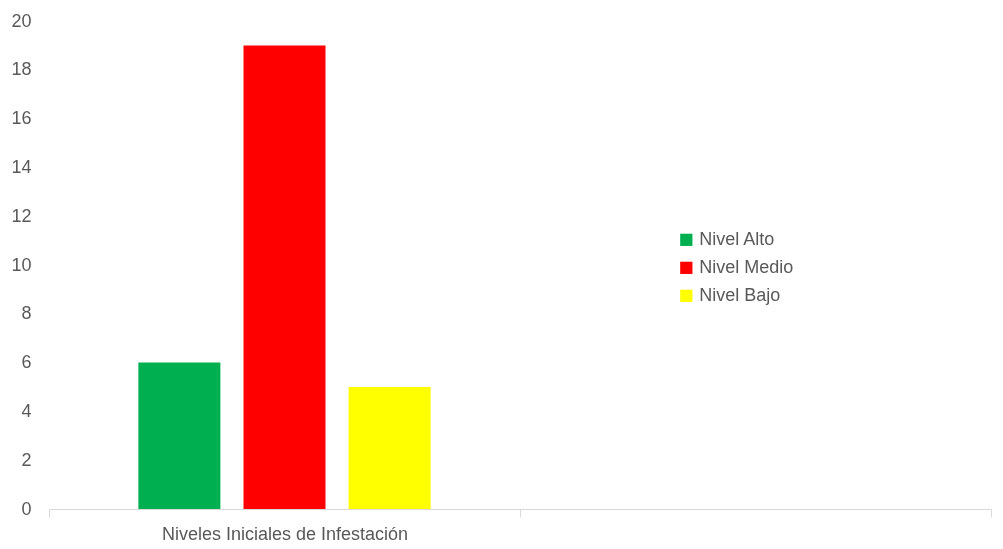  Describe the element at coordinates (21, 20) in the screenshot. I see `y-tick-label: 20` at that location.